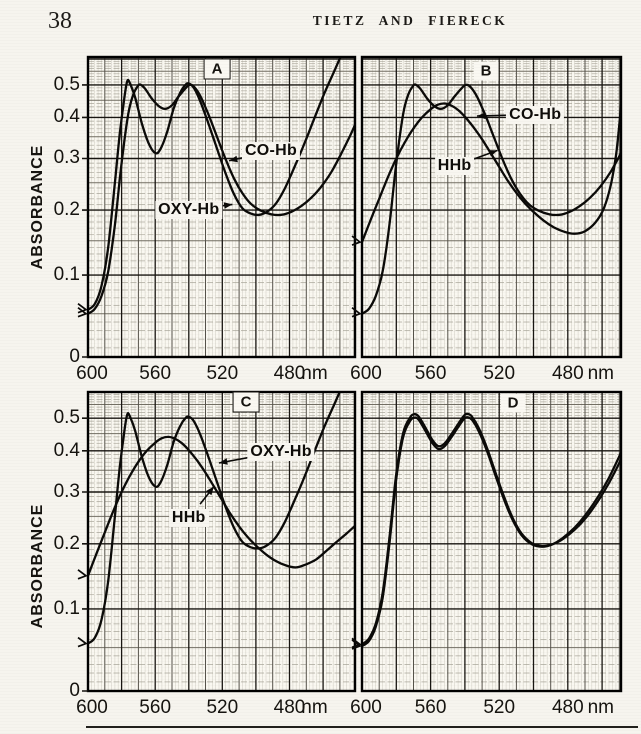  What do you see at coordinates (66, 491) in the screenshot?
I see `y-tick-c-0.3: 0.3` at bounding box center [66, 491].